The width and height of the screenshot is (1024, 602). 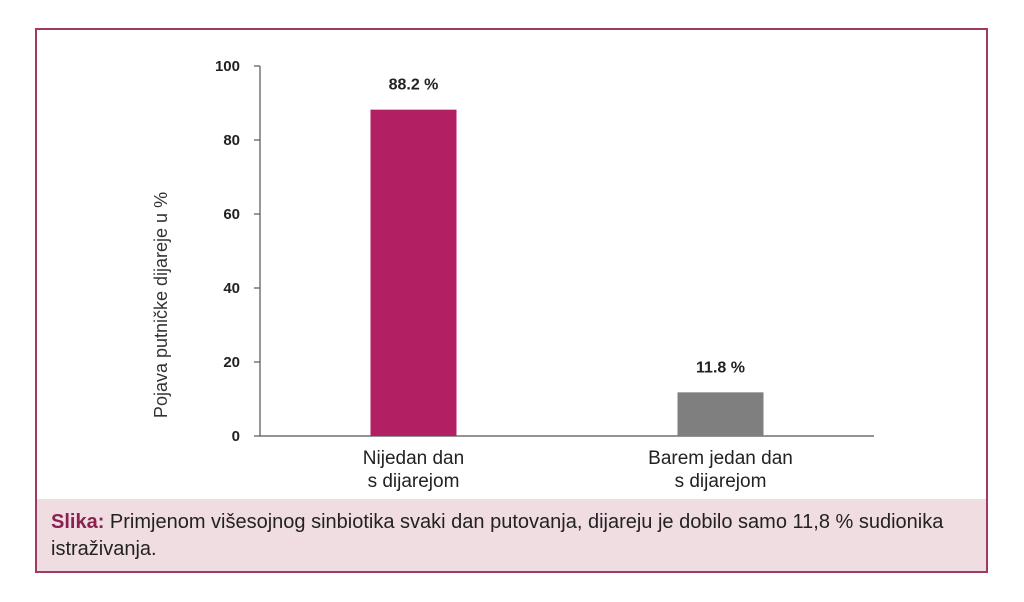 I want to click on category-label: Barem jedan dan, so click(x=720, y=458).